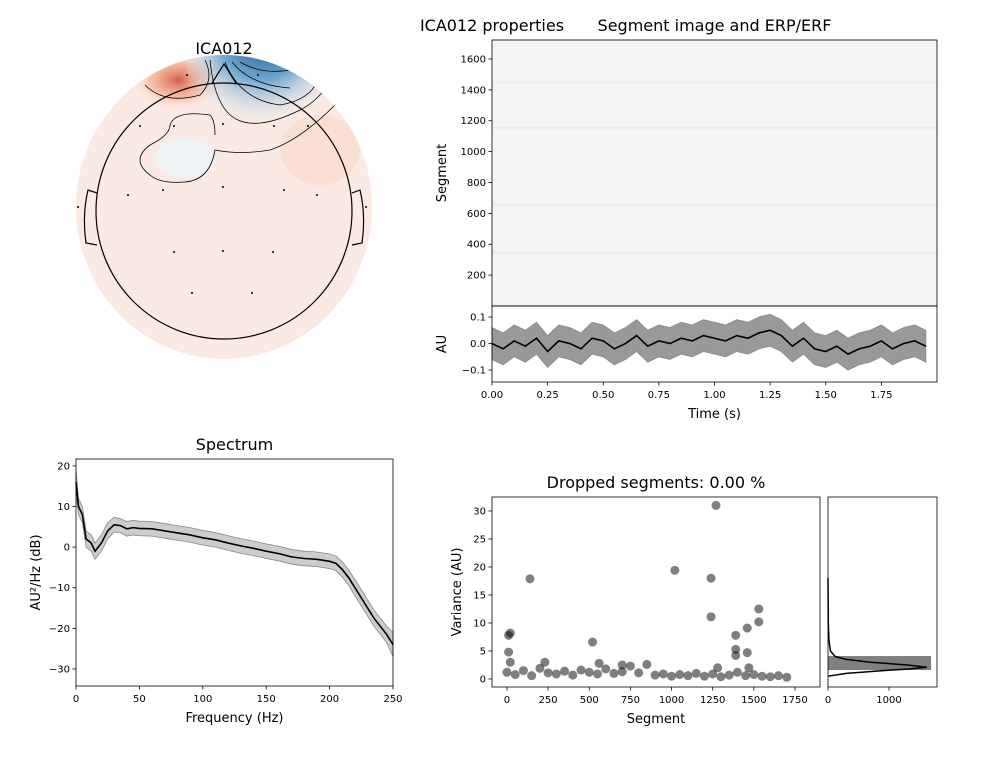  Describe the element at coordinates (714, 414) in the screenshot. I see `x-axis-label: Time (s)` at that location.